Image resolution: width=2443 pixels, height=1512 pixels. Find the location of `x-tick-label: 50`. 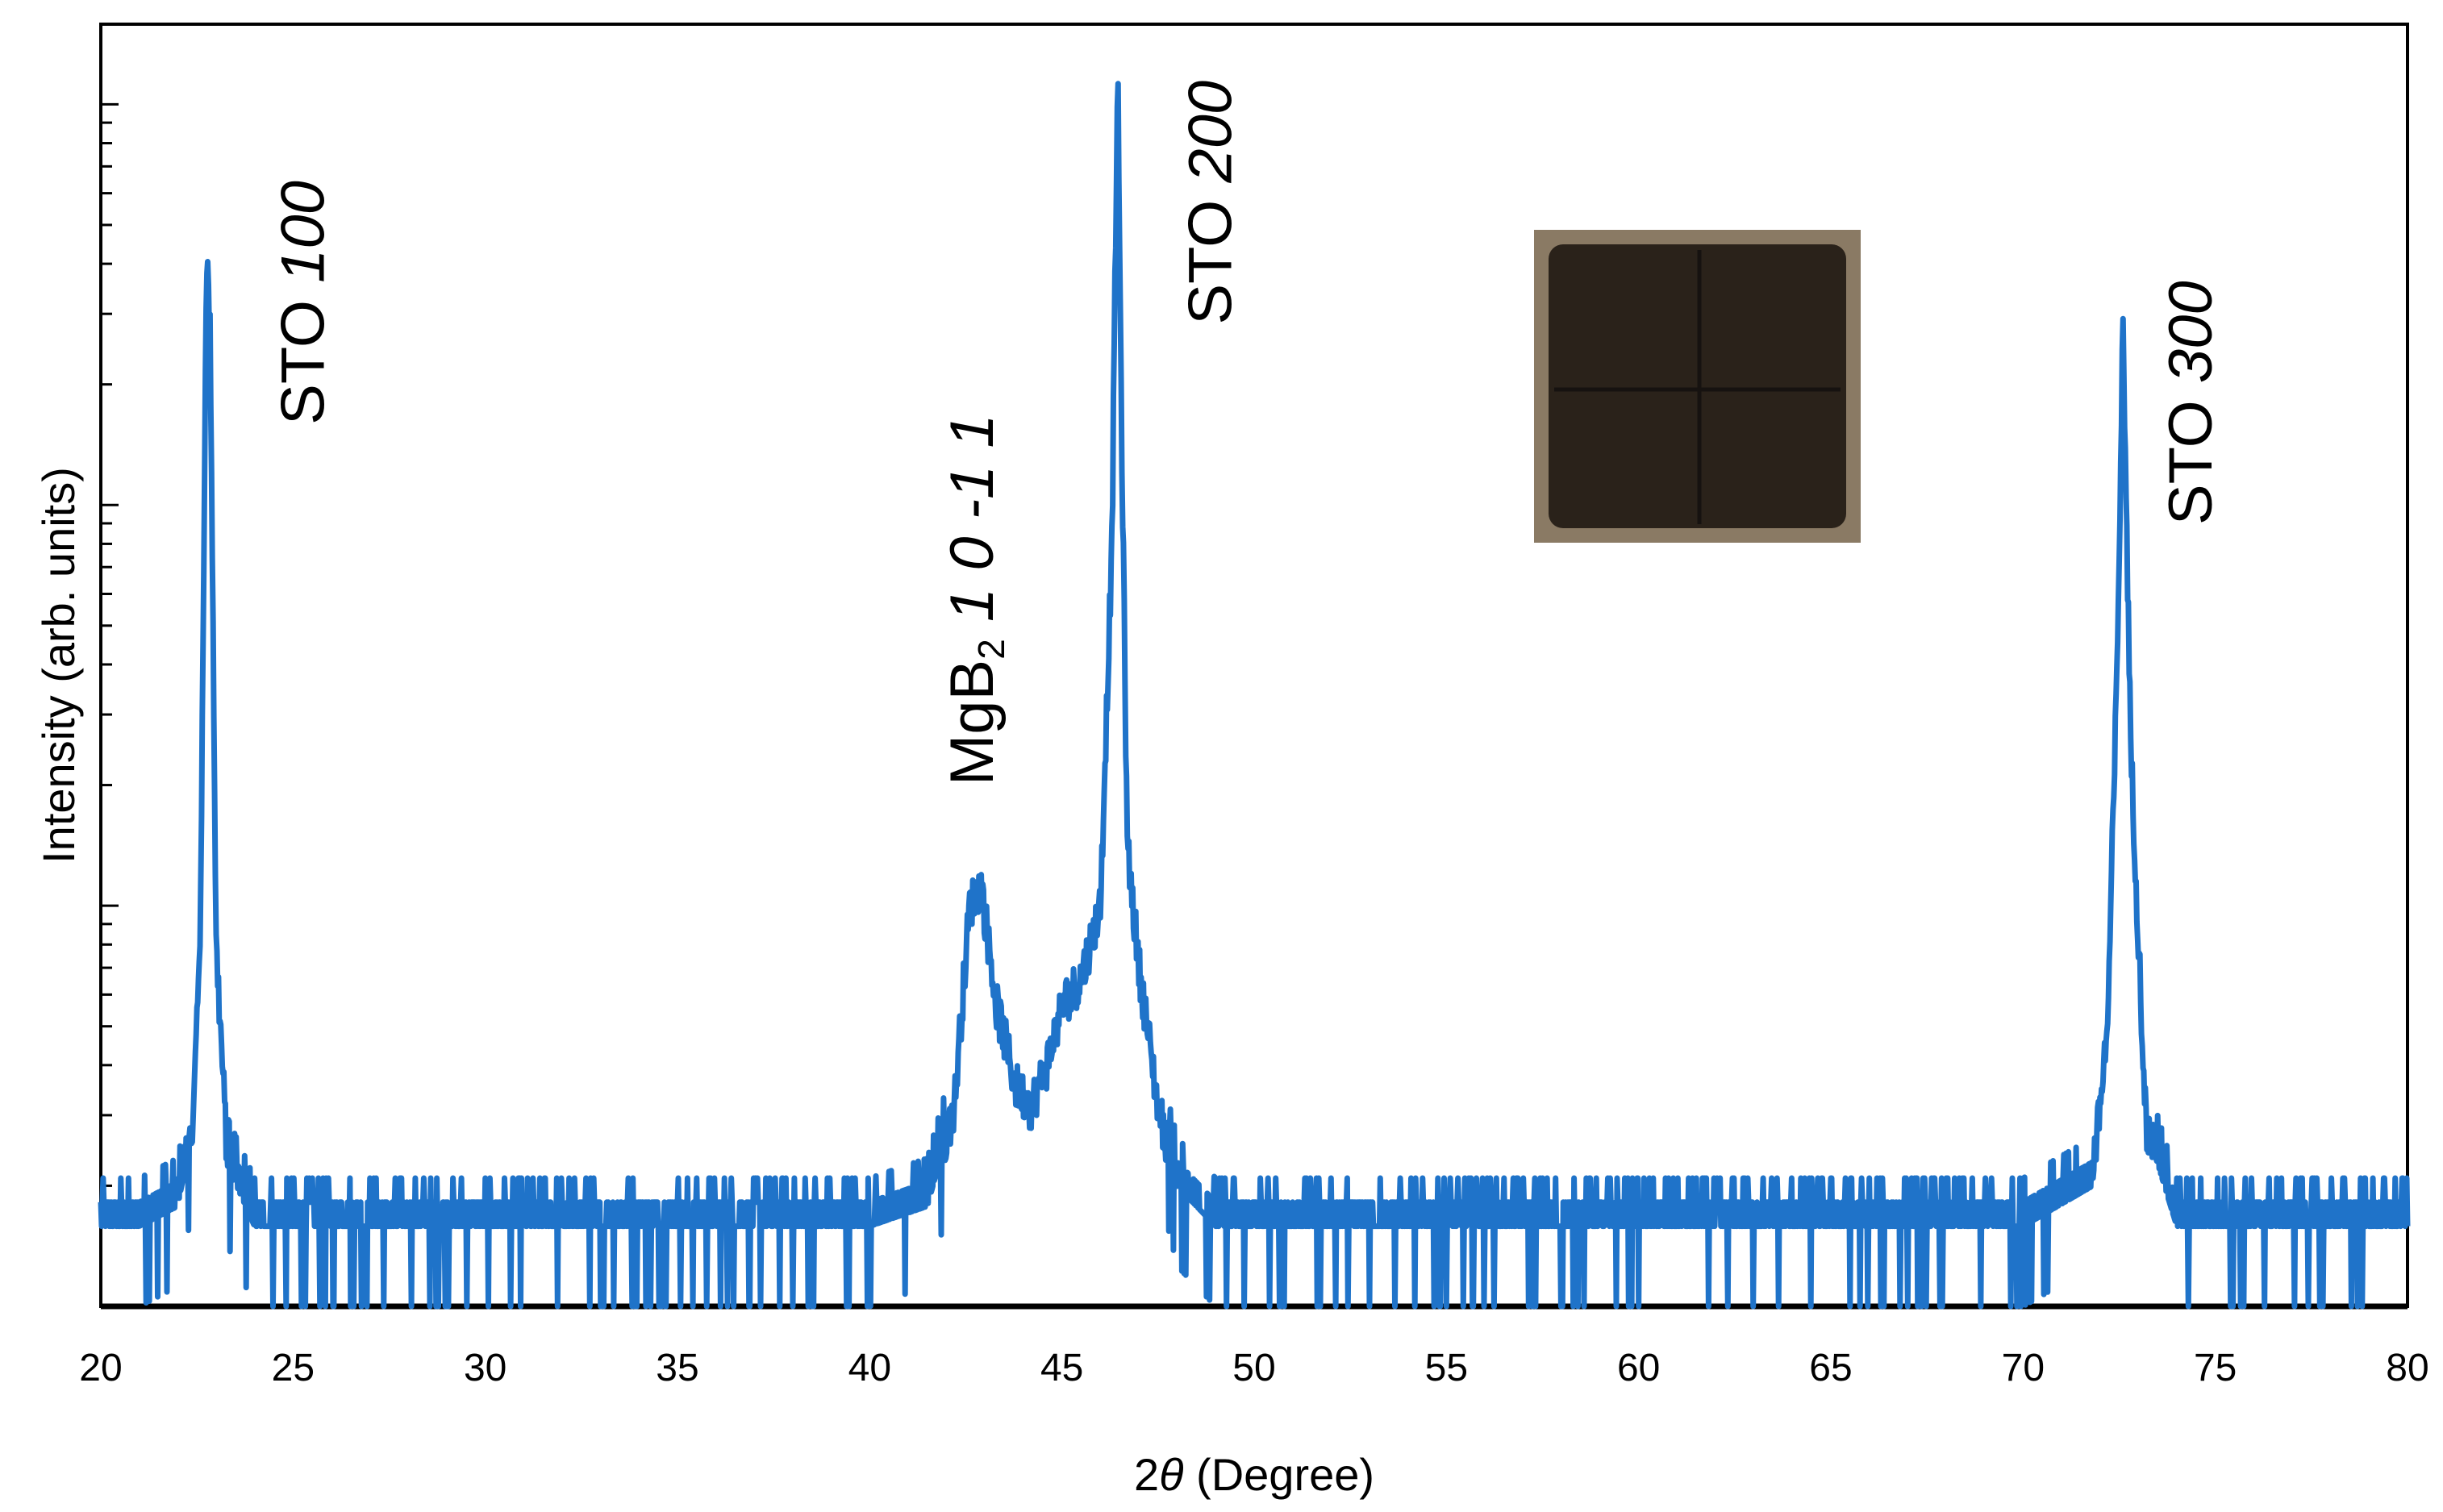

x-tick-label: 50 is located at coordinates (1253, 1368).